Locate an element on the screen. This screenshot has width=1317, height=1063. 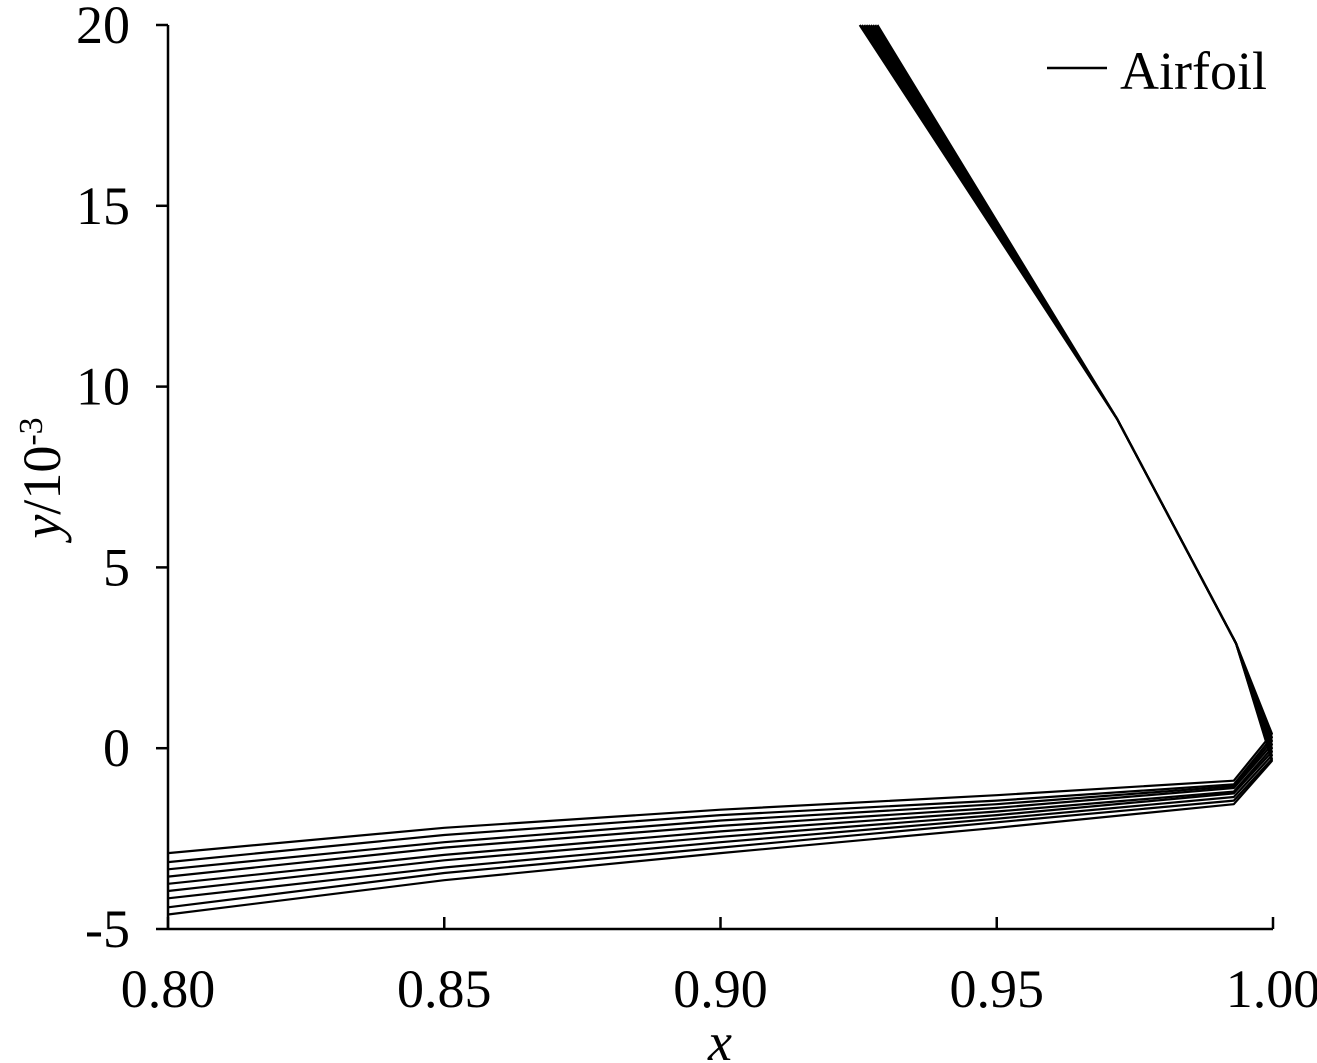
y-ticks: -5 0 5 10 15 20 is located at coordinates (122, 479).